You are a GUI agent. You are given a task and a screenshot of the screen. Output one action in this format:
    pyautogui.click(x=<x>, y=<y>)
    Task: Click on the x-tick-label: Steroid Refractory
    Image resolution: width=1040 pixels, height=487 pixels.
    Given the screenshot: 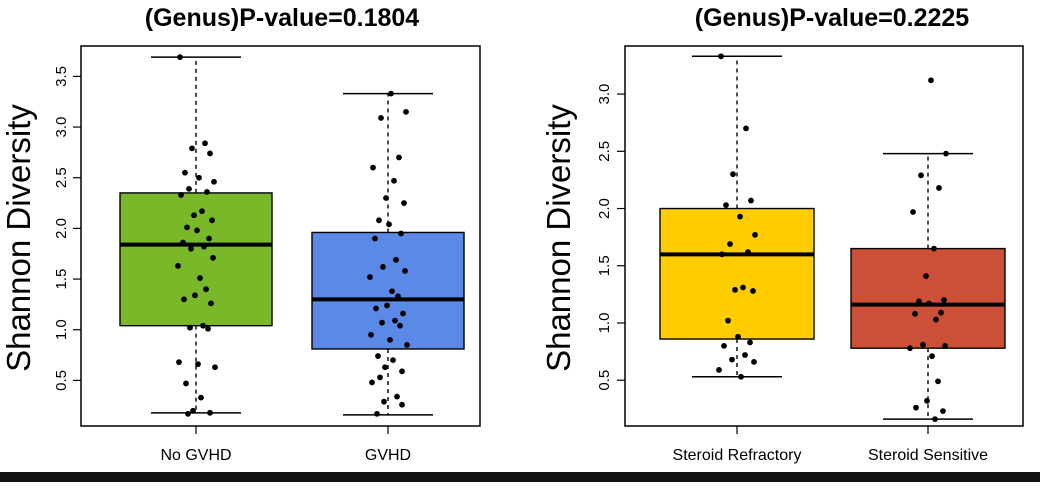 What is the action you would take?
    pyautogui.click(x=737, y=455)
    